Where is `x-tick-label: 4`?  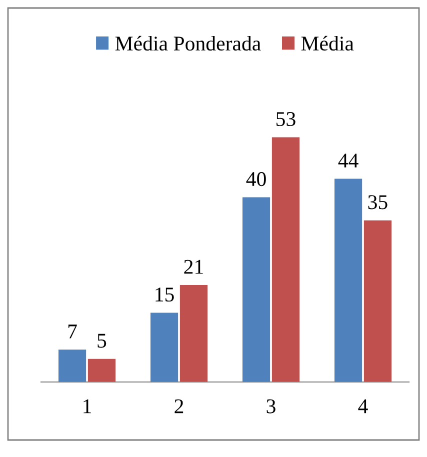 x-tick-label: 4 is located at coordinates (363, 406).